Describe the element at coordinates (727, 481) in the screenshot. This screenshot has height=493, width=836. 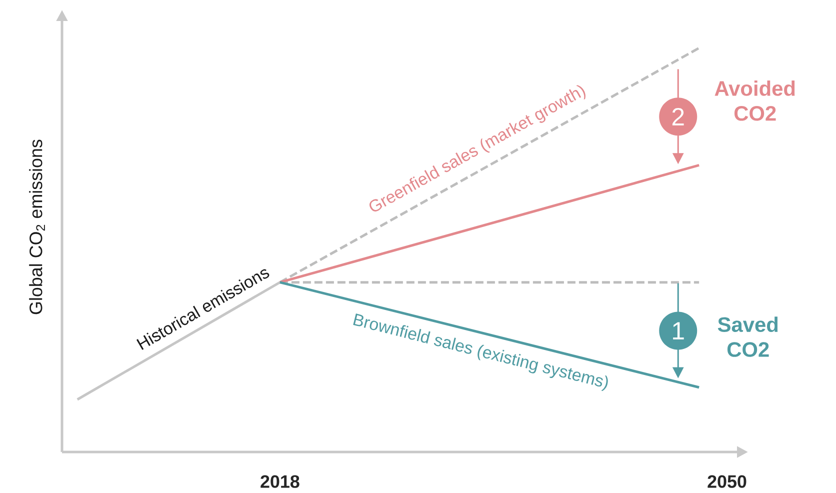
I see `x-tick-label: 2050` at that location.